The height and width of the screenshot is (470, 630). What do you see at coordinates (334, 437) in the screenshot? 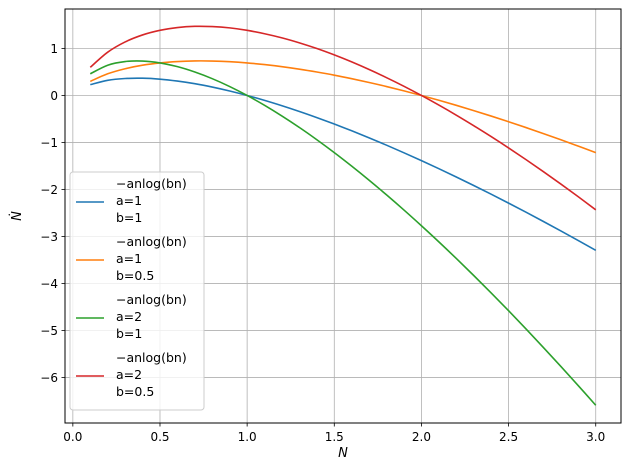
I see `x-tick-label: 1.5` at bounding box center [334, 437].